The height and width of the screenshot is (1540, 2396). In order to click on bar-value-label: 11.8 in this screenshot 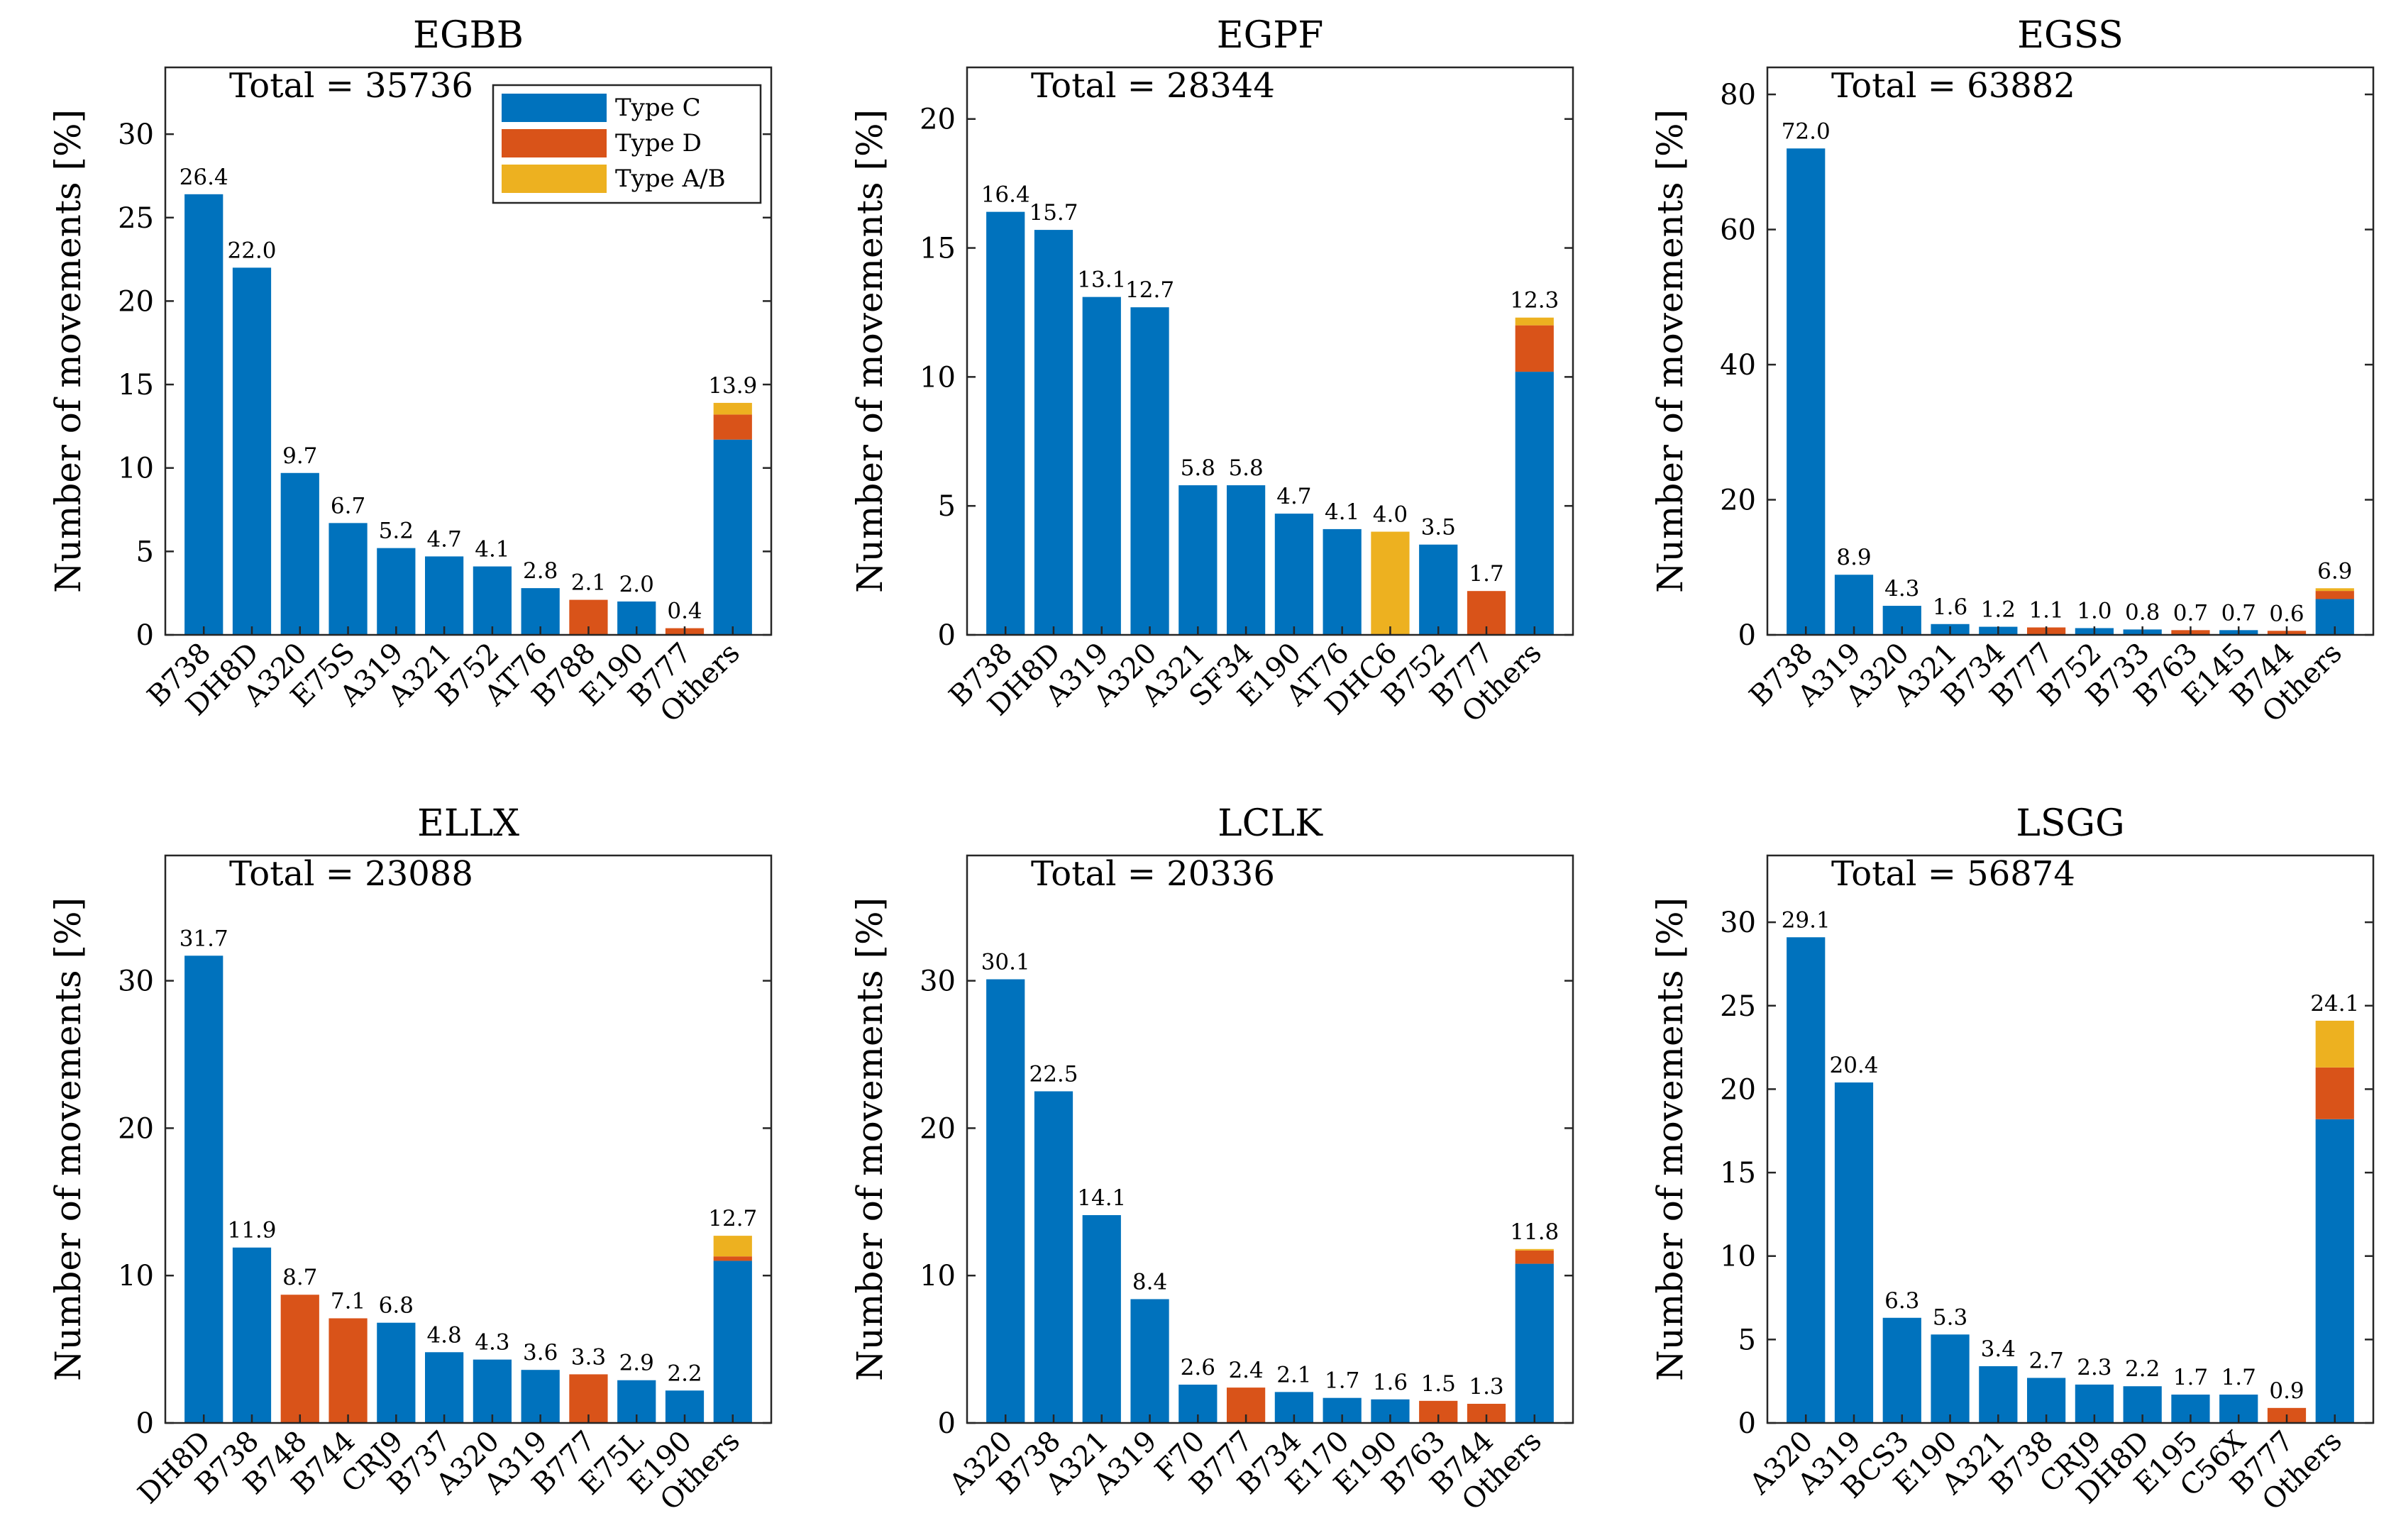, I will do `click(1534, 1232)`.